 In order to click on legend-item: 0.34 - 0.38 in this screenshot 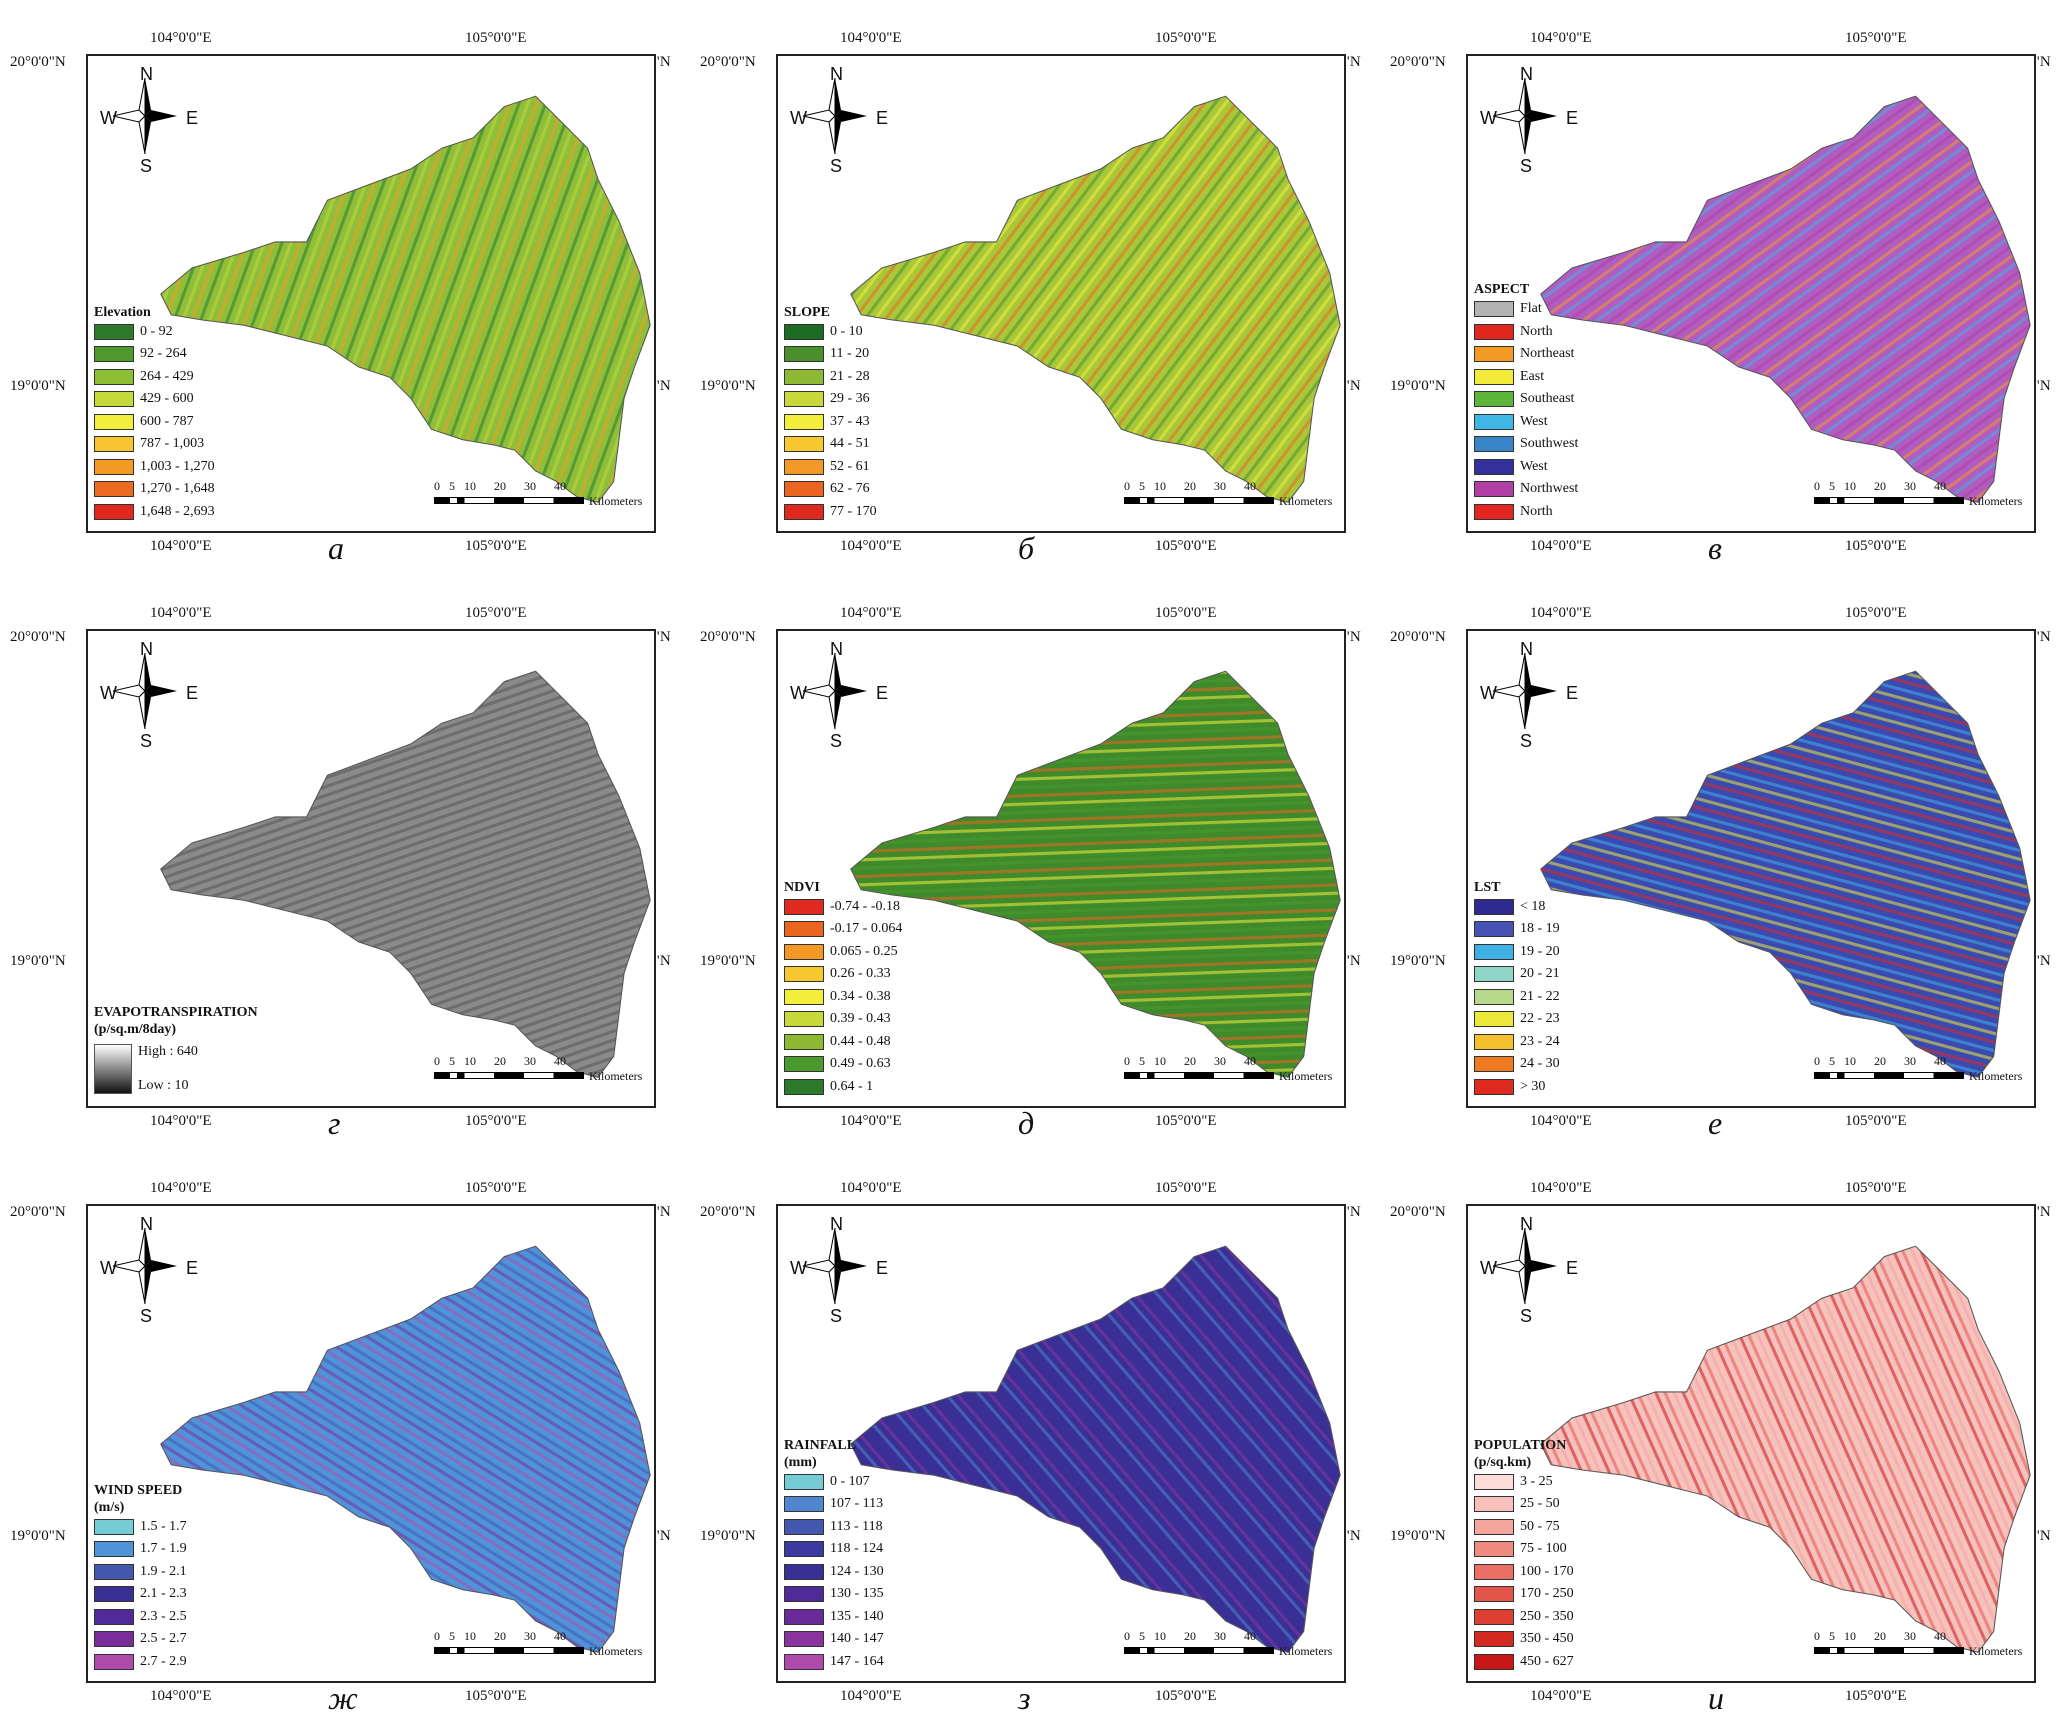, I will do `click(843, 997)`.